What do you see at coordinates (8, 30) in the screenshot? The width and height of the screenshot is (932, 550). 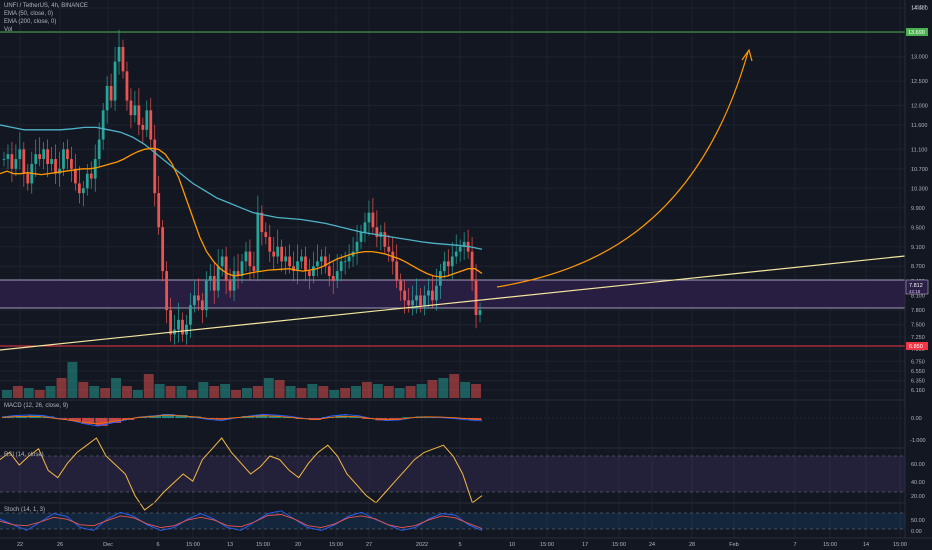 I see `legend-vol: Vol` at bounding box center [8, 30].